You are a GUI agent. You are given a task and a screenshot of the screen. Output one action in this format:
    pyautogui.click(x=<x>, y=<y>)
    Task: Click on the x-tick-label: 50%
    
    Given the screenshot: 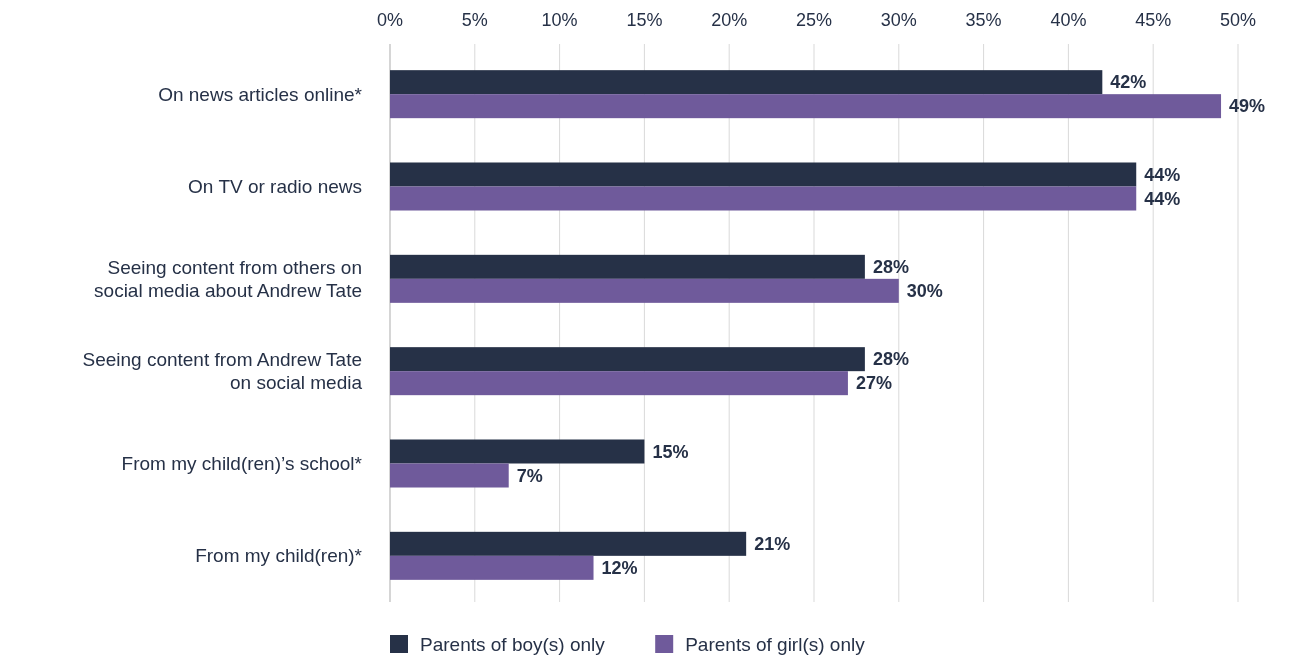 What is the action you would take?
    pyautogui.click(x=1238, y=20)
    